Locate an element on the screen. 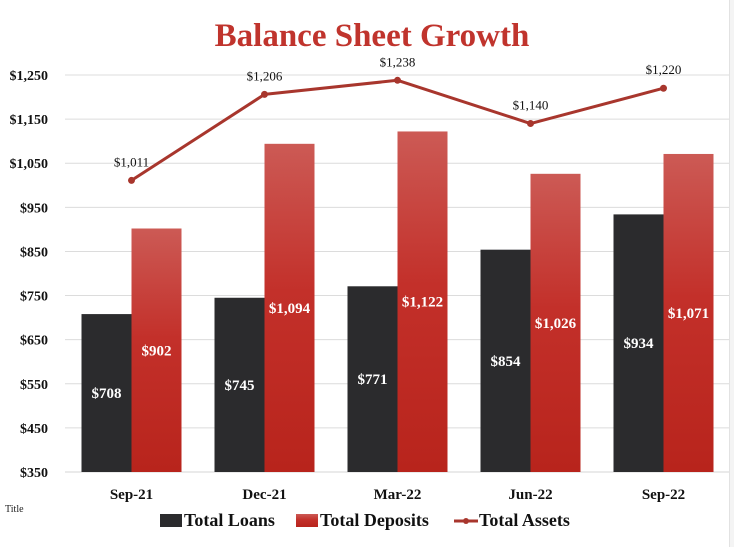 The image size is (734, 547). y-tick-label: $650 is located at coordinates (34, 341).